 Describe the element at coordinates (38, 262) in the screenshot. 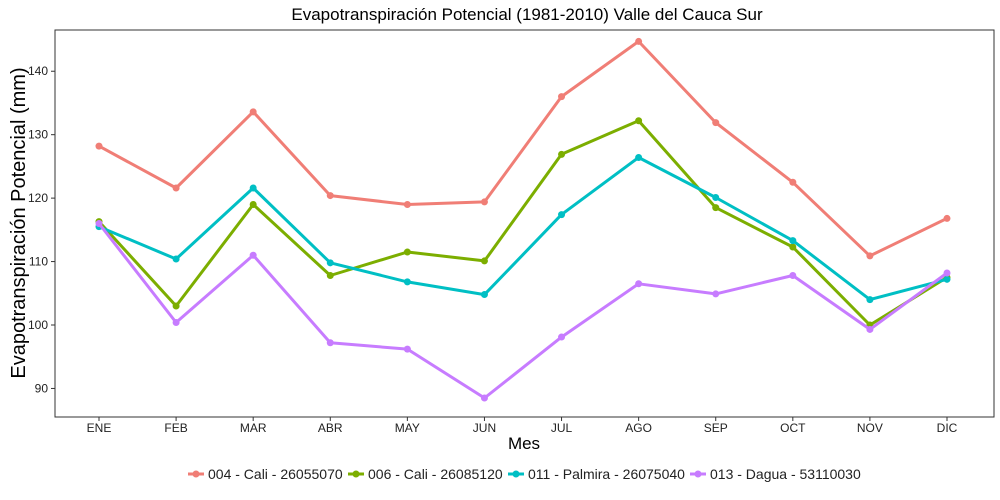

I see `y-tick-label: 110` at that location.